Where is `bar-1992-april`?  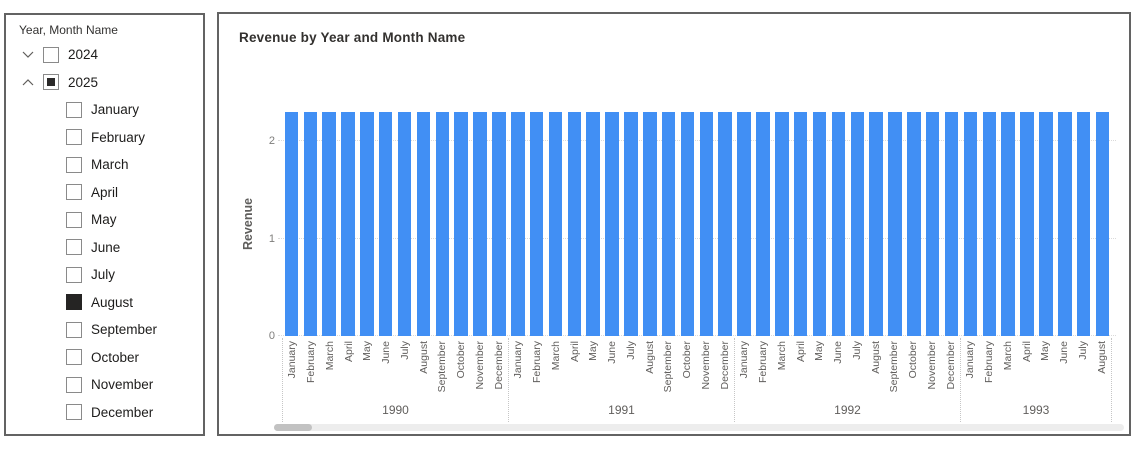
bar-1992-april is located at coordinates (800, 224).